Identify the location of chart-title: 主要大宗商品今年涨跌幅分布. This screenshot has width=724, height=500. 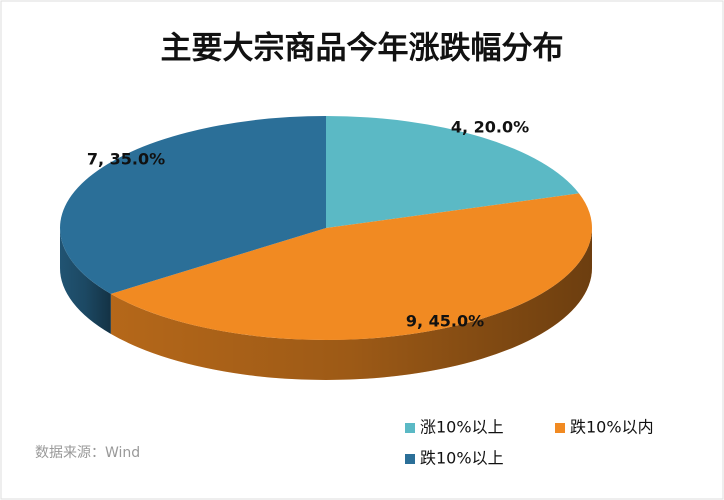
(362, 49).